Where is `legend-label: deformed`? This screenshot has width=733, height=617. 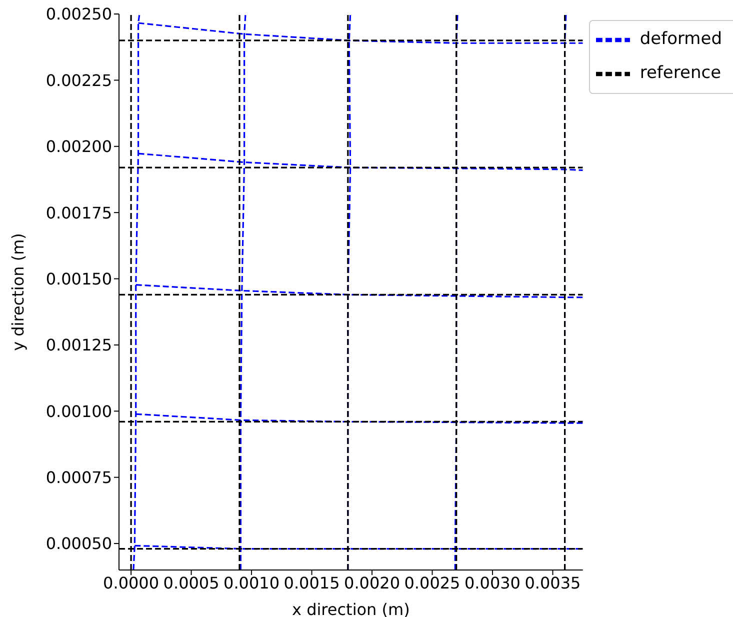 legend-label: deformed is located at coordinates (681, 39).